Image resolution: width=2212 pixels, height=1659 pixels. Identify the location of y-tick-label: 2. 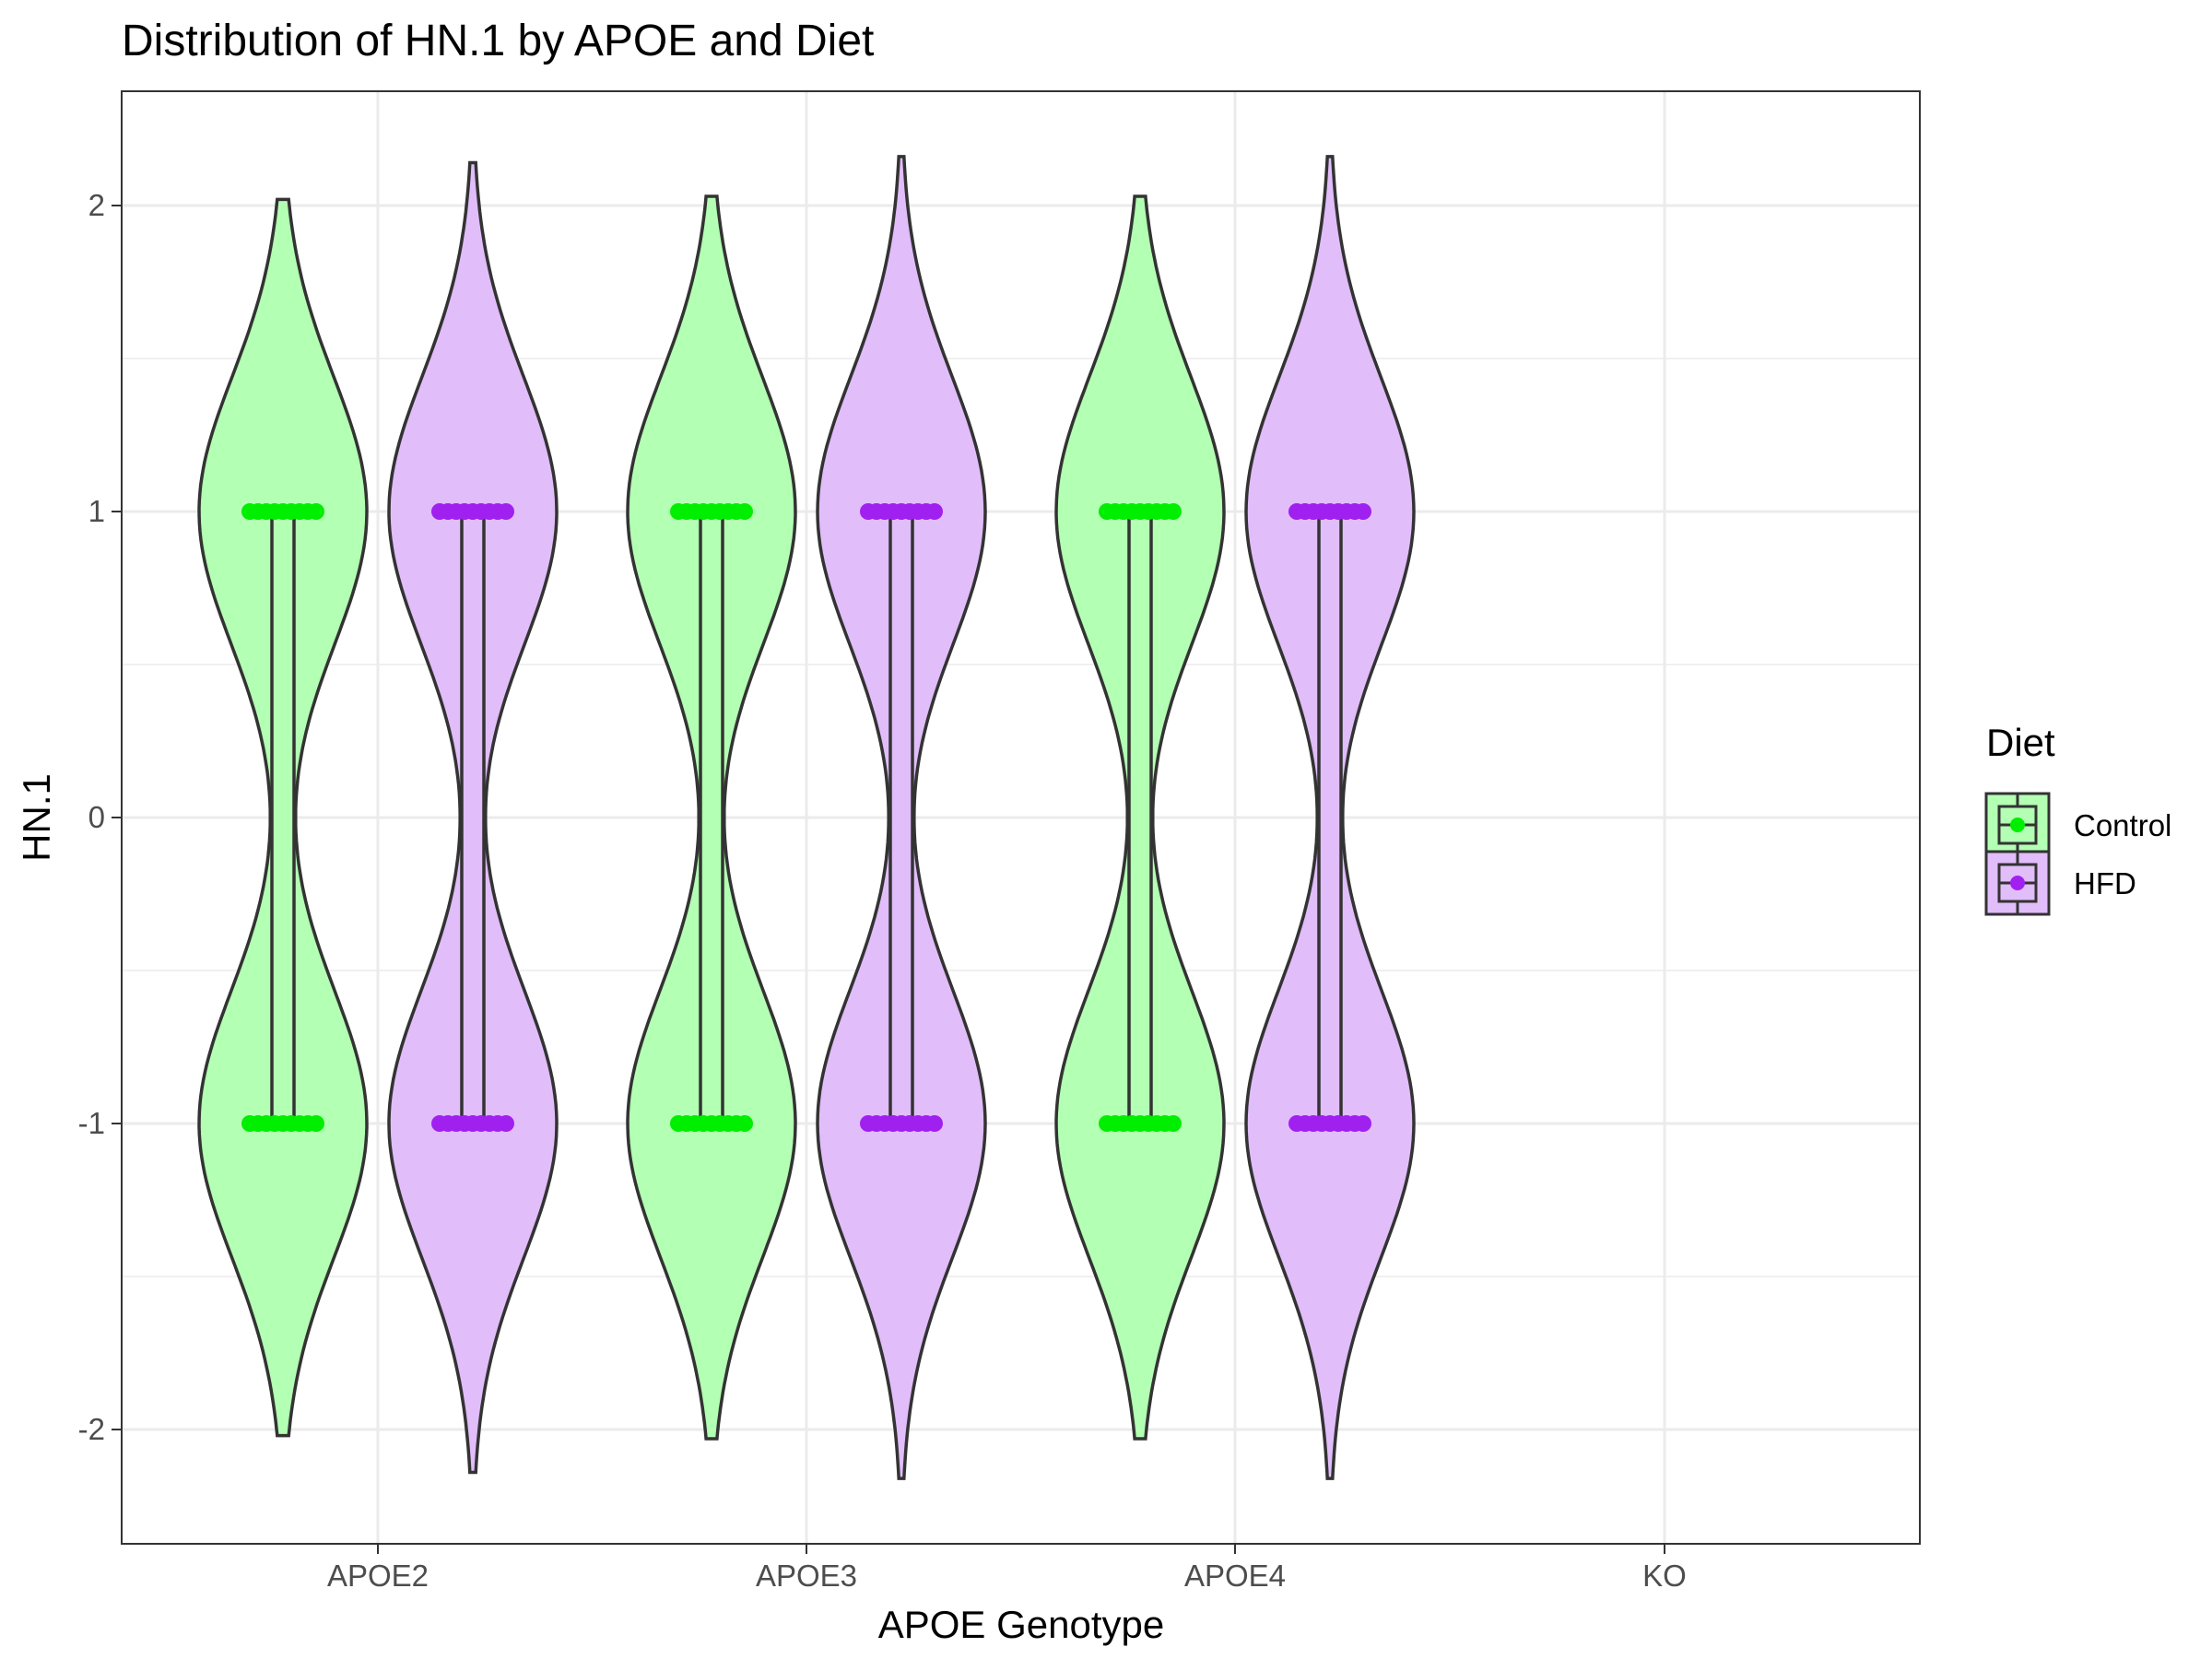
(96, 205).